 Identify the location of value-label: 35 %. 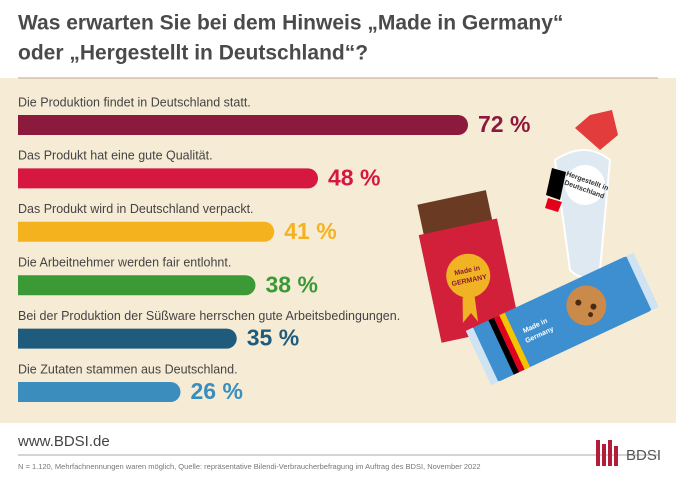
(273, 338).